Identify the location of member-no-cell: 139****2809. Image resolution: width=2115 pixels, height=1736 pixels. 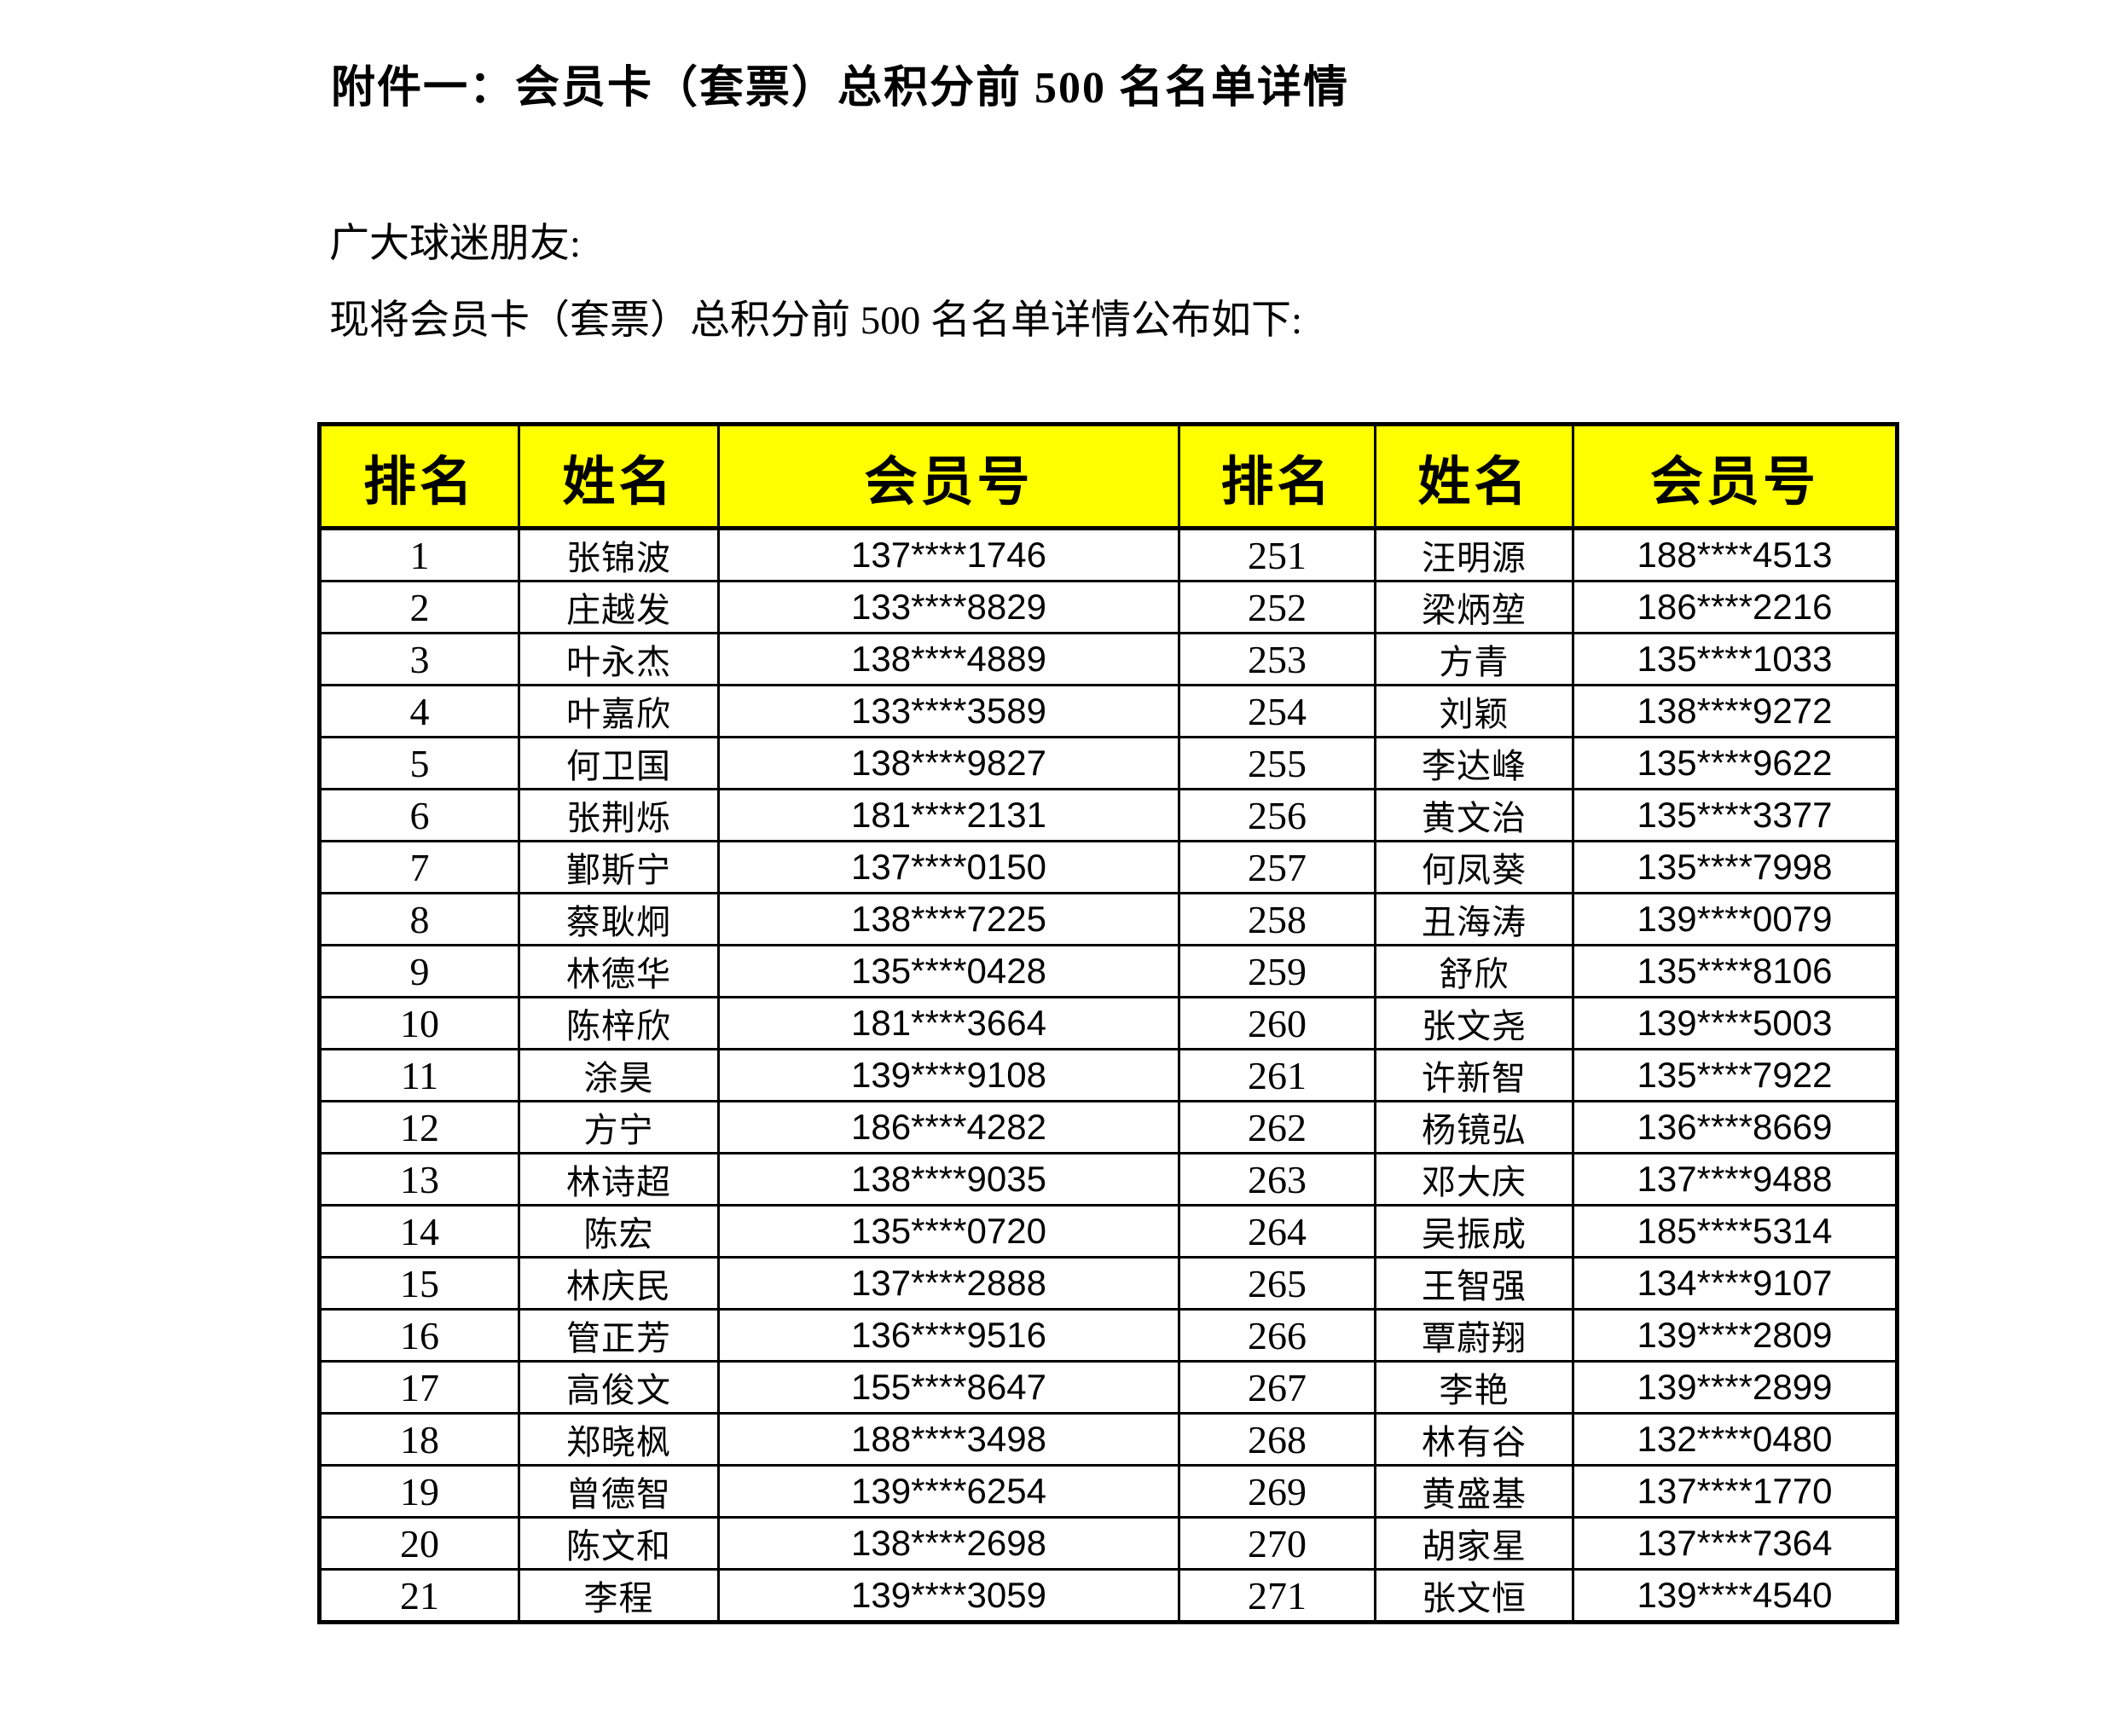
(1735, 1335).